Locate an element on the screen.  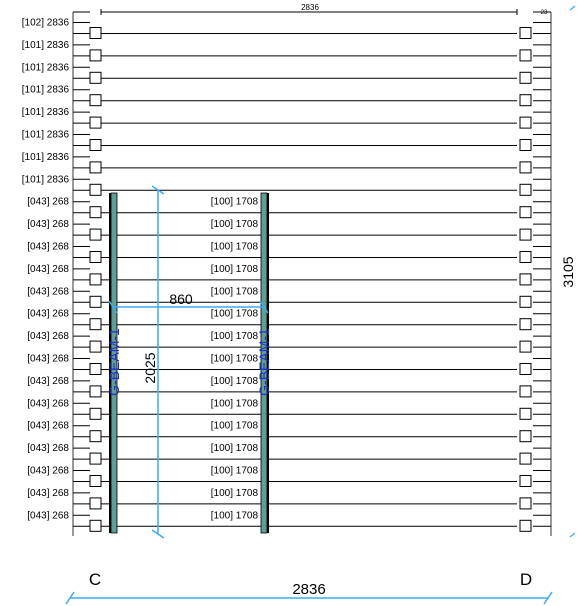
left-beam-label: G-BEAM-1 is located at coordinates (114, 362).